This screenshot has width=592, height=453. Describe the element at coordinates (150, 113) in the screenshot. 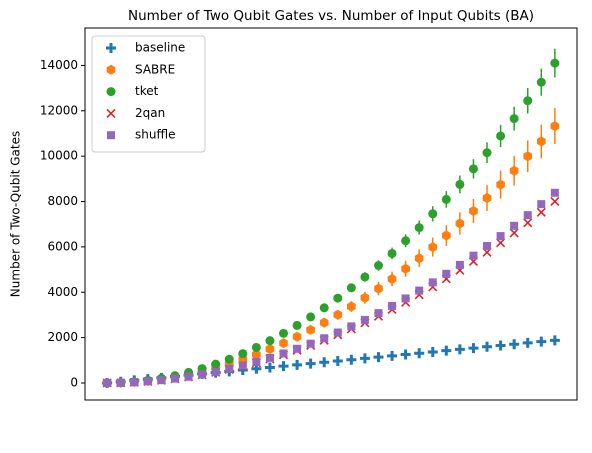

I see `legend-label: 2qan` at that location.